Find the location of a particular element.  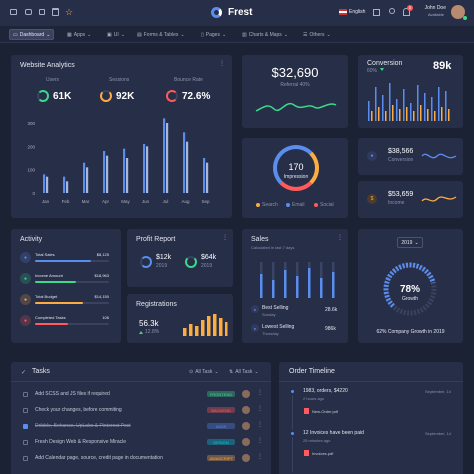

year-dropdown: 2019 ⌄ is located at coordinates (410, 242).